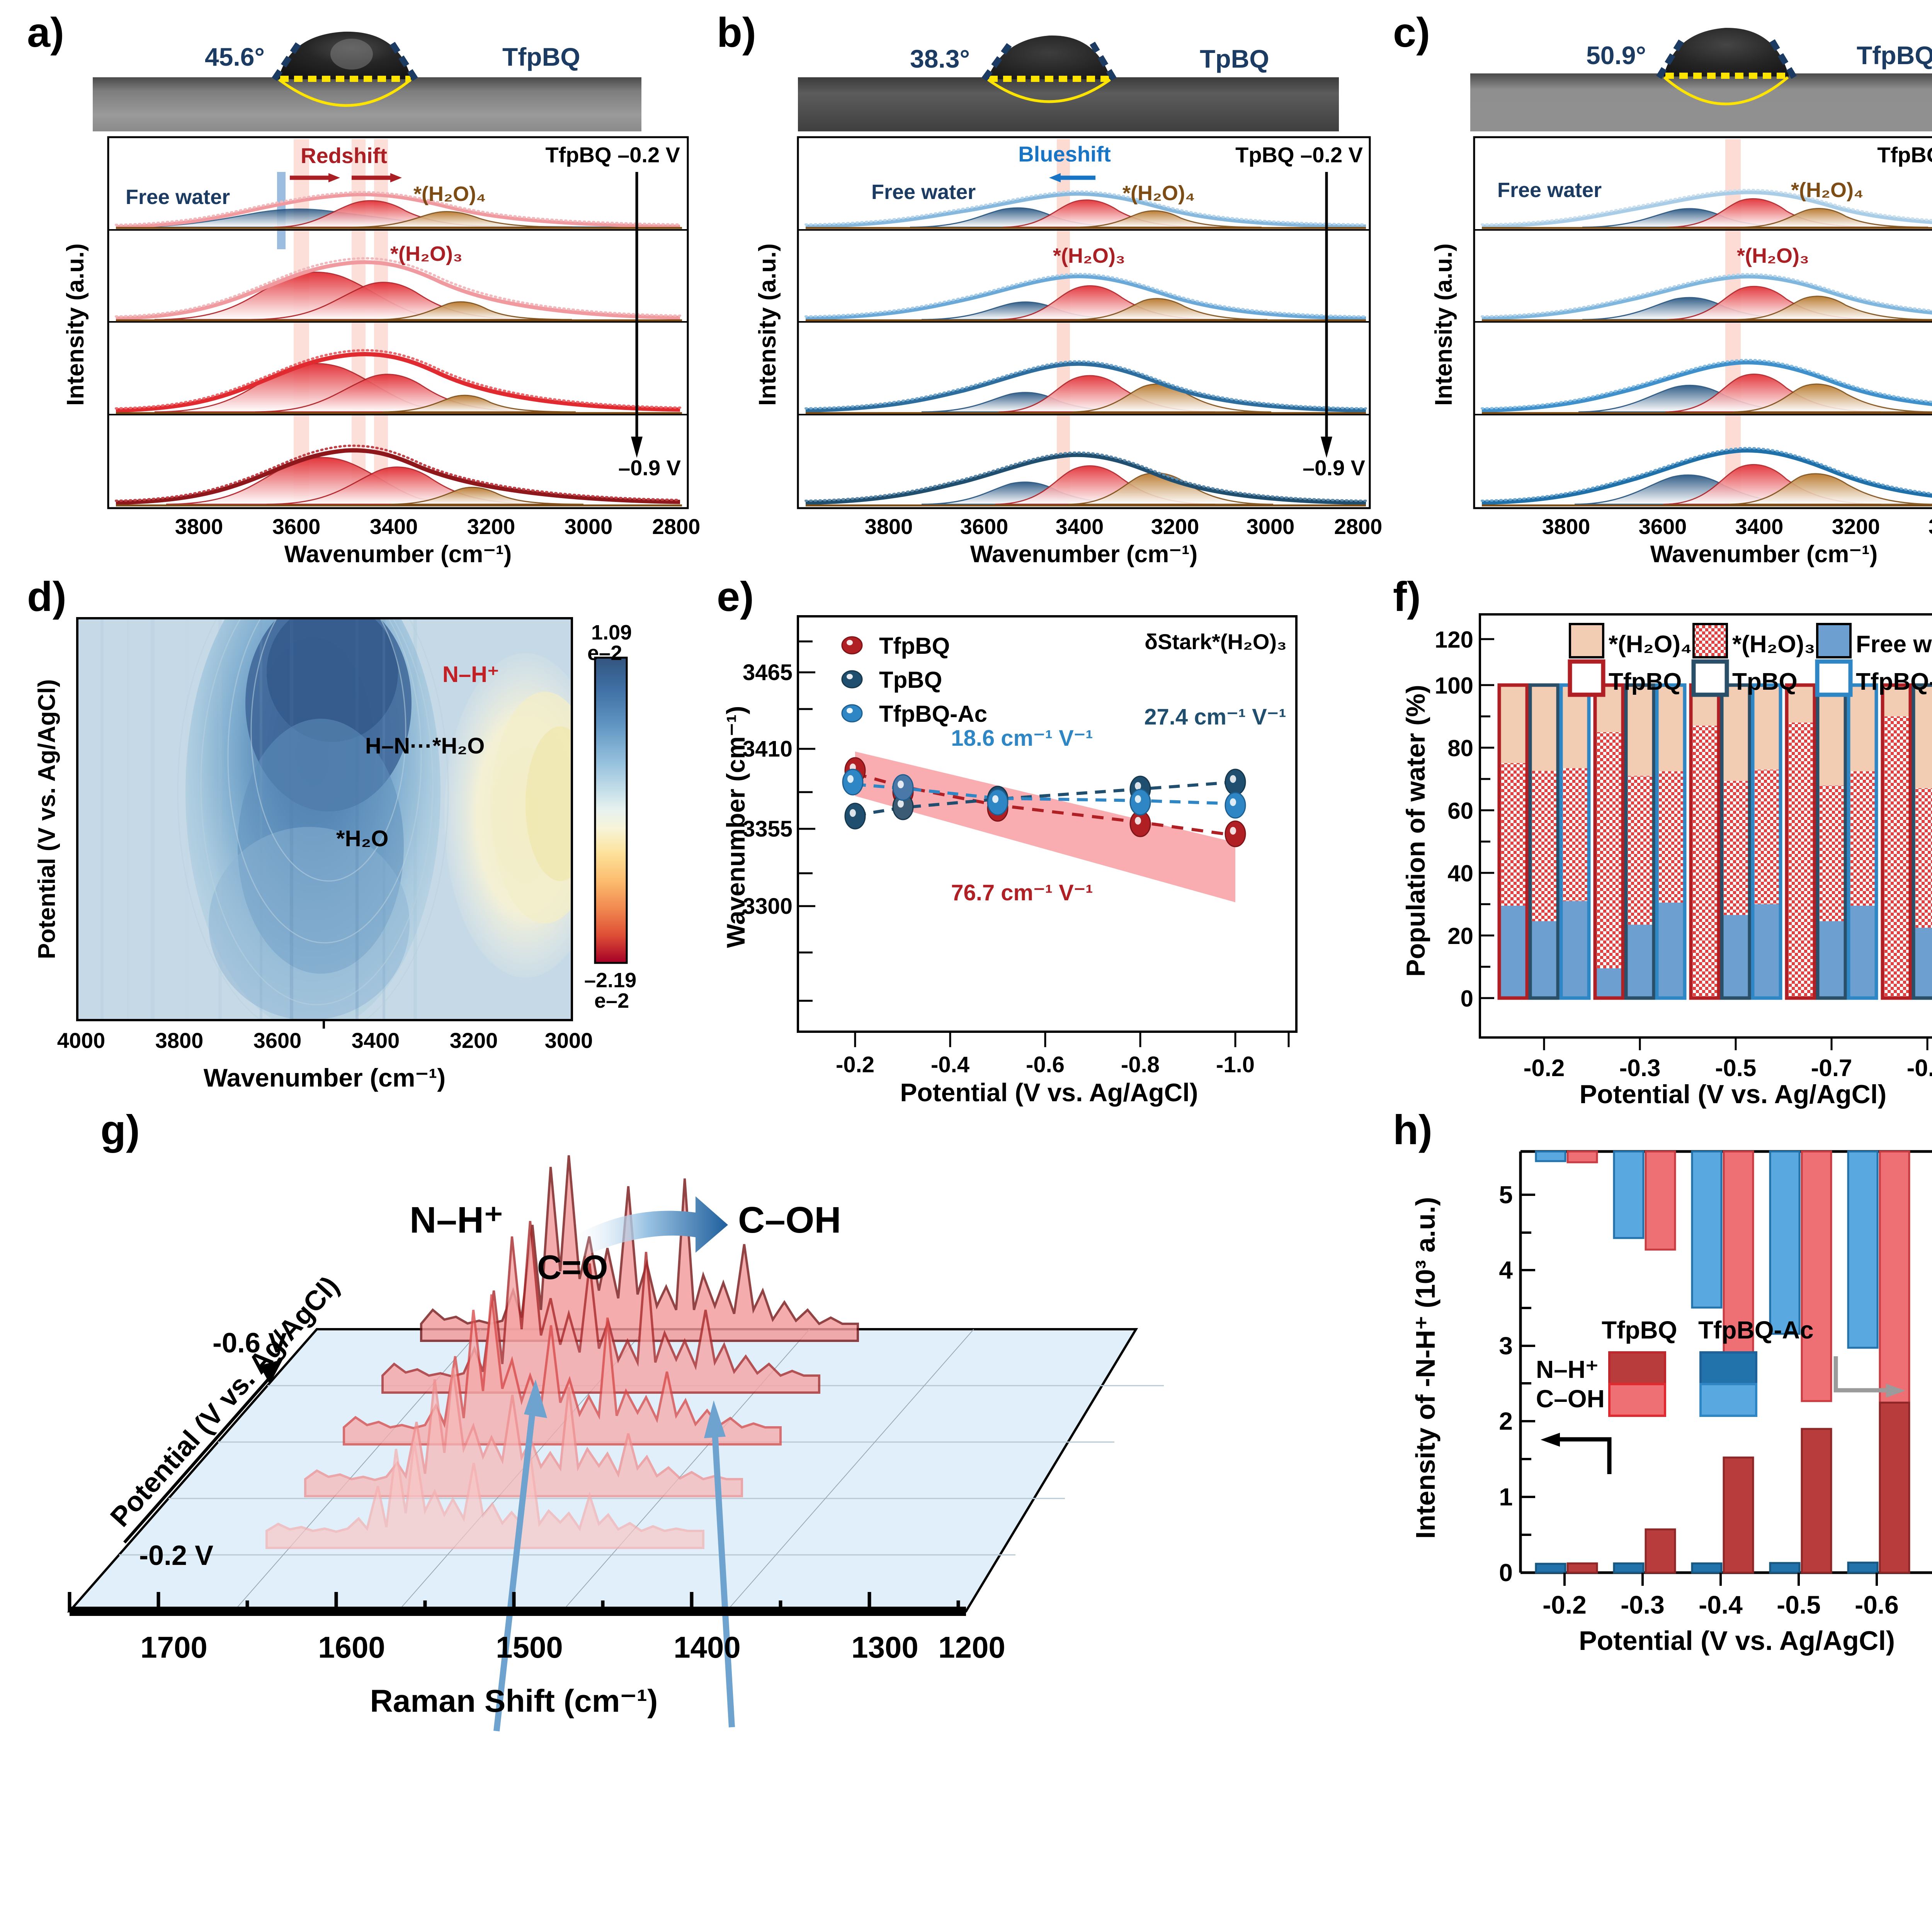 Image resolution: width=1932 pixels, height=1932 pixels. Describe the element at coordinates (855, 1064) in the screenshot. I see `panel-e-xtick-0: -0.2` at that location.